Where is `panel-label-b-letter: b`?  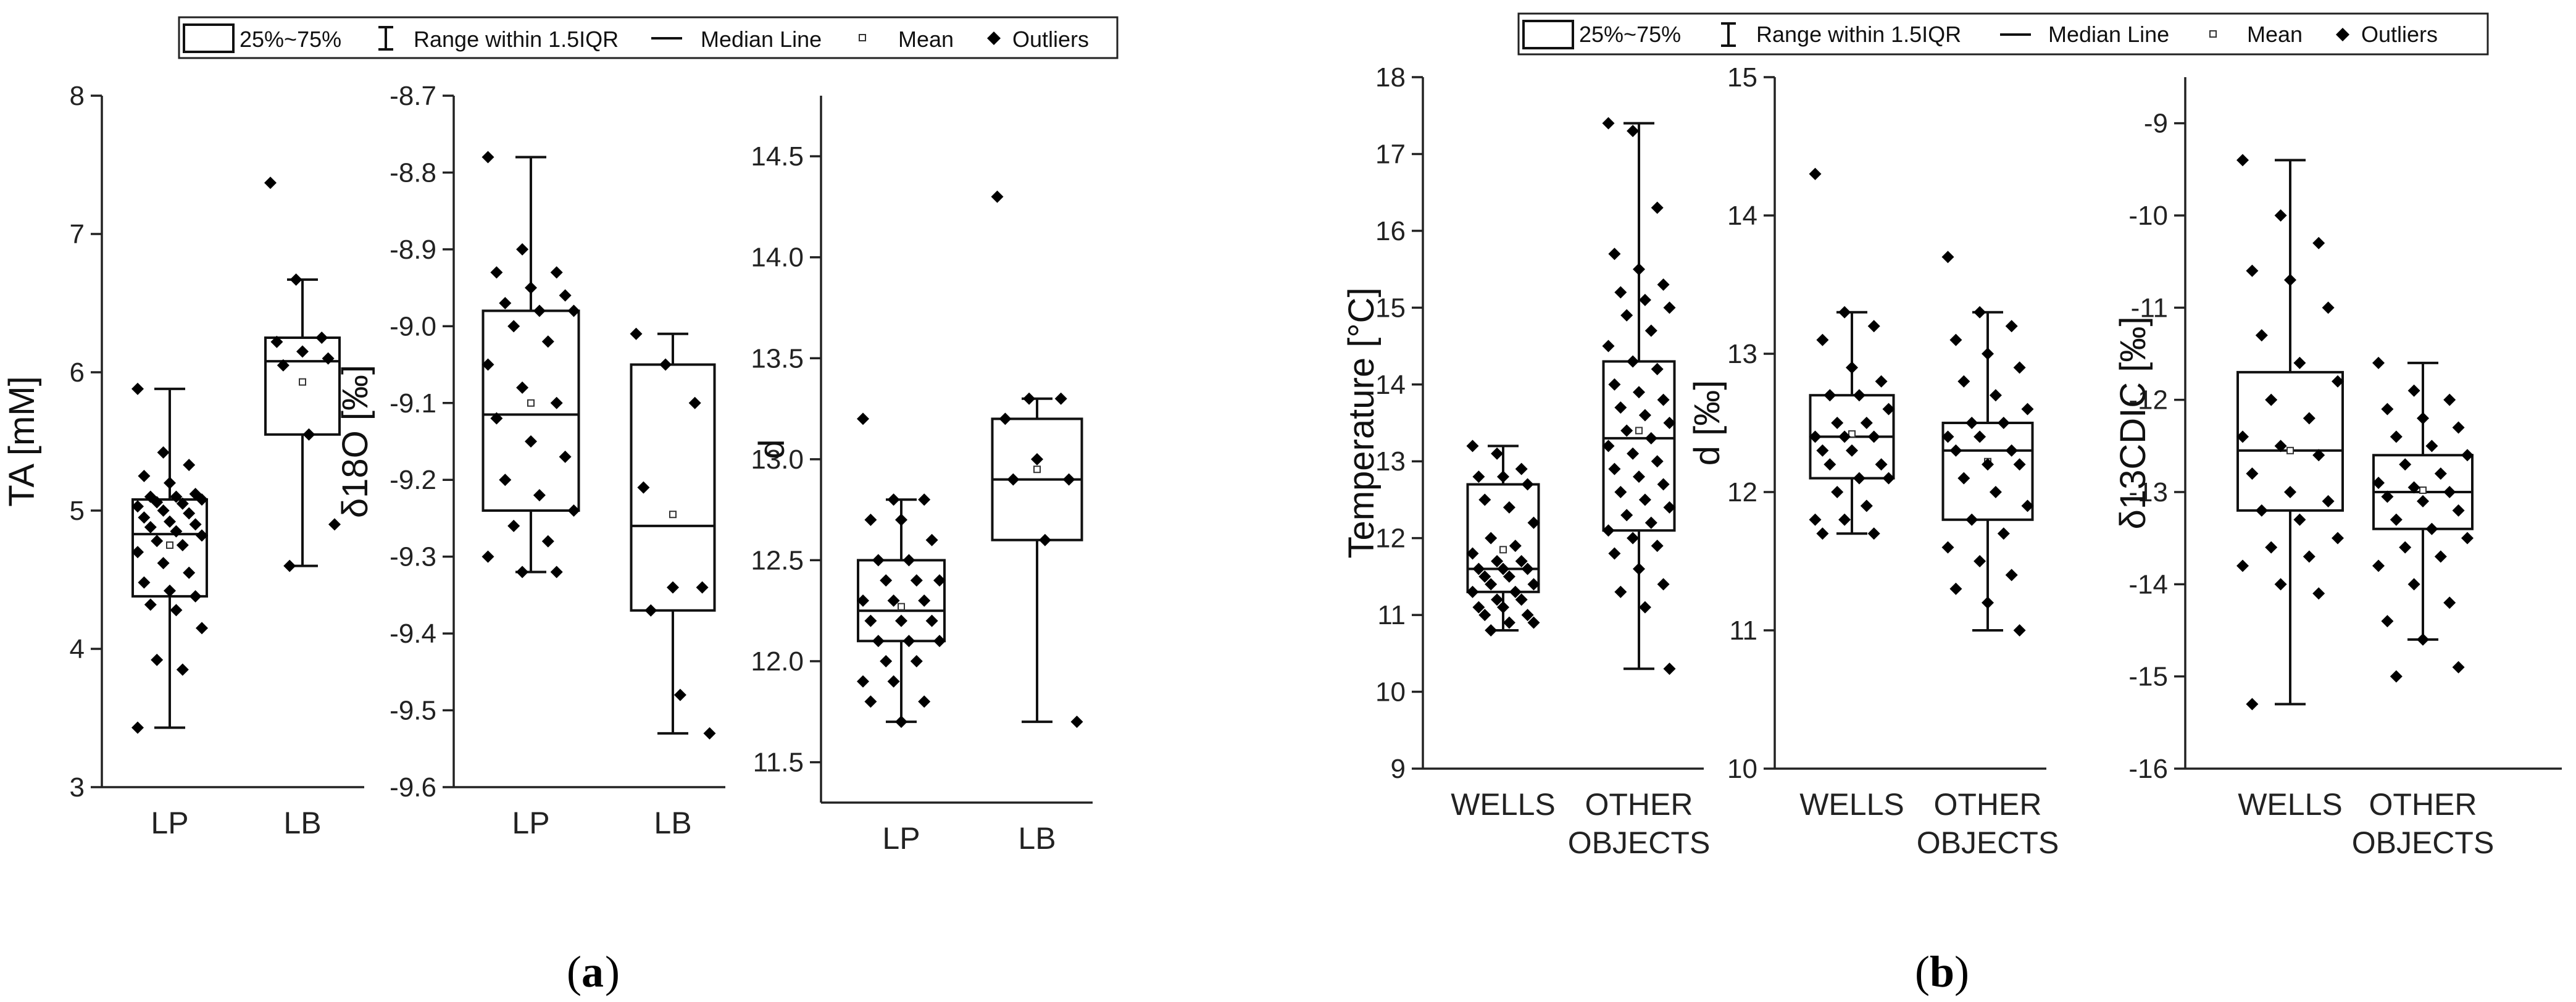
panel-label-b-letter: b is located at coordinates (1942, 972).